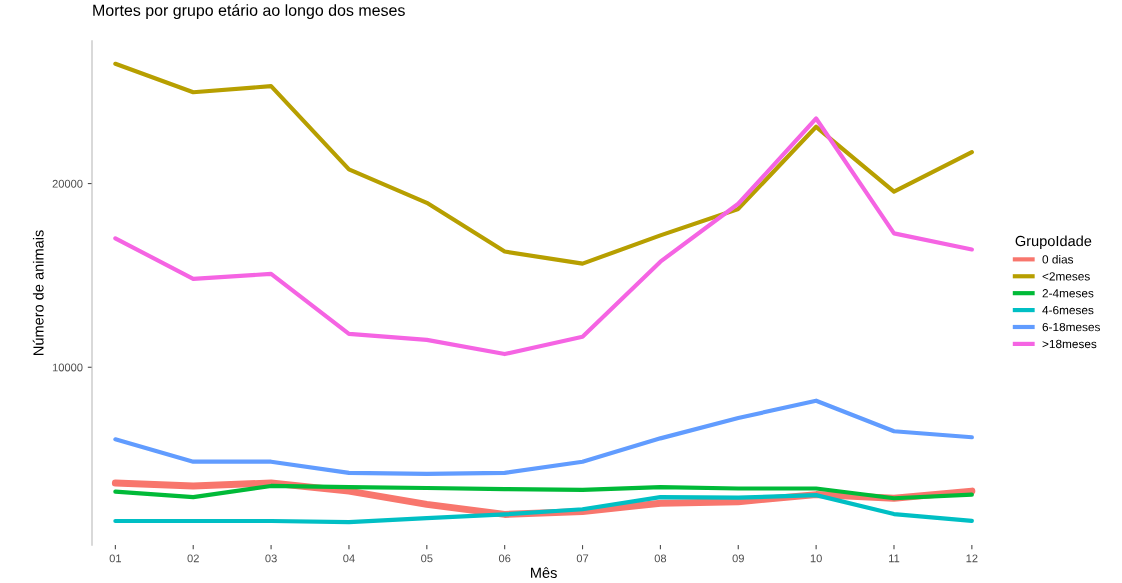 This screenshot has width=1122, height=583. I want to click on y-tick-label: 20000, so click(67, 183).